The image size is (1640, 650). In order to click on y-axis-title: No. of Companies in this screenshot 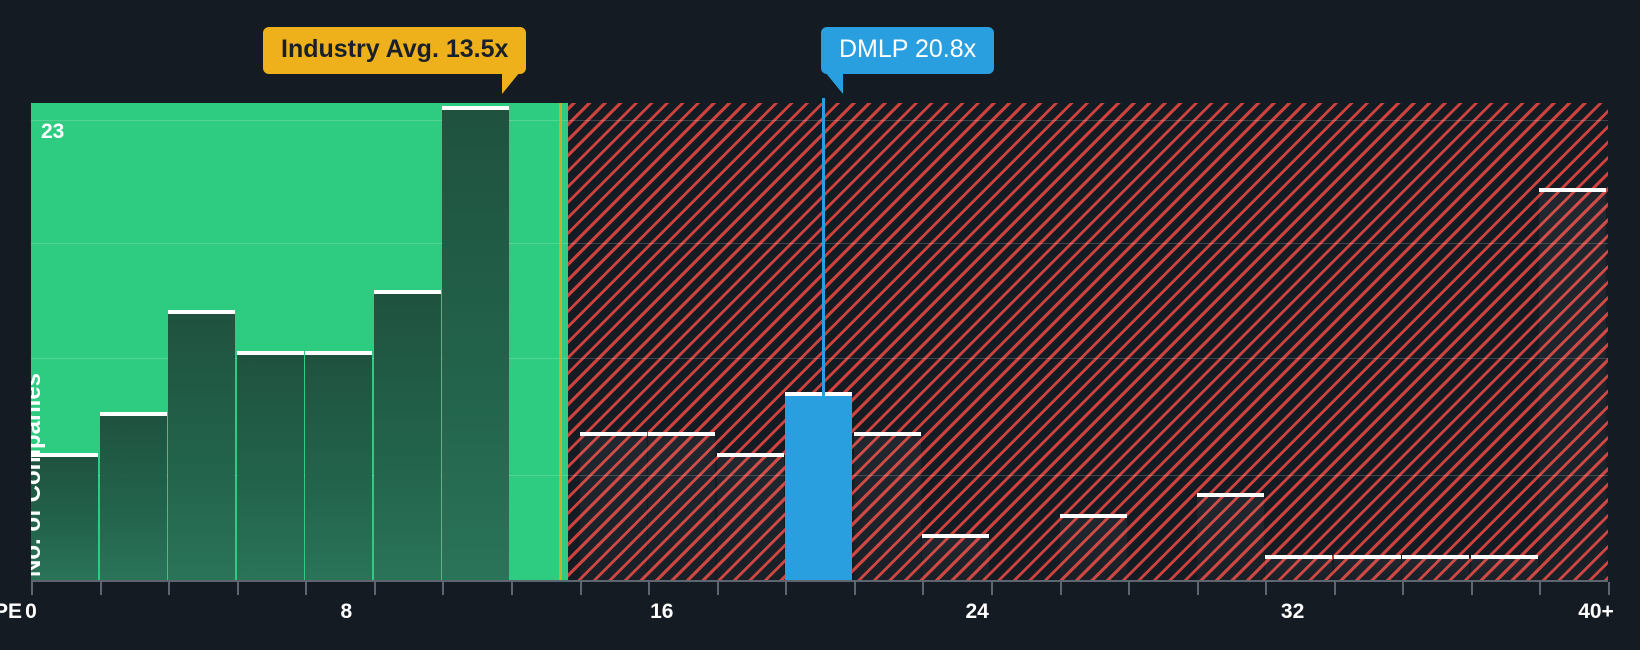, I will do `click(38, 474)`.